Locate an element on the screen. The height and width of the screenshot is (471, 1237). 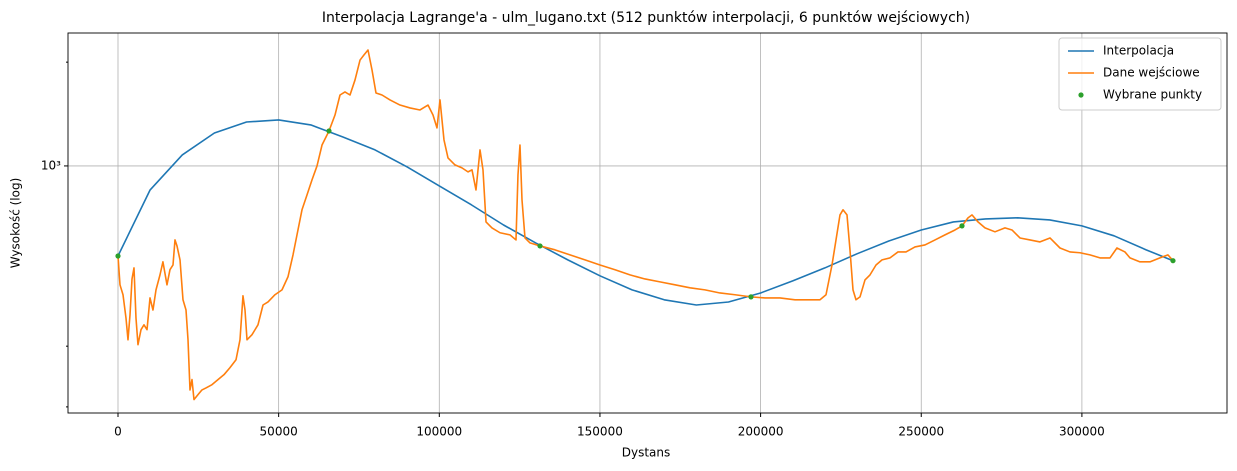
legend-label: Interpolacja is located at coordinates (1138, 51).